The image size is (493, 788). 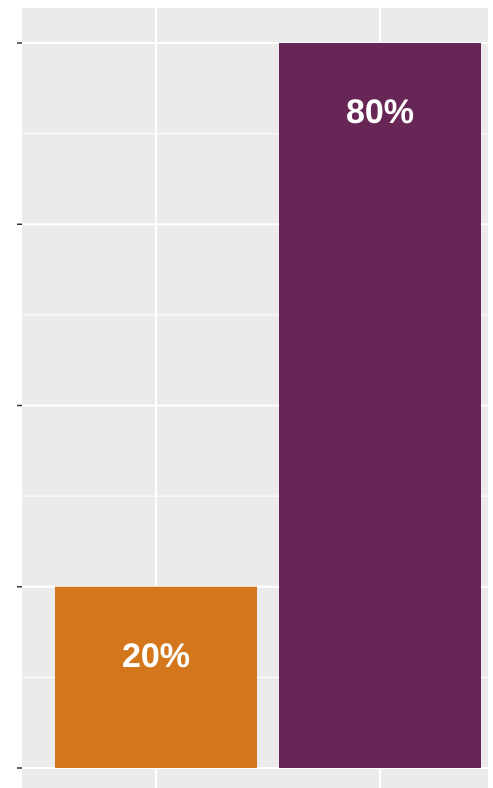 What do you see at coordinates (380, 112) in the screenshot?
I see `bar-label-1: 80%` at bounding box center [380, 112].